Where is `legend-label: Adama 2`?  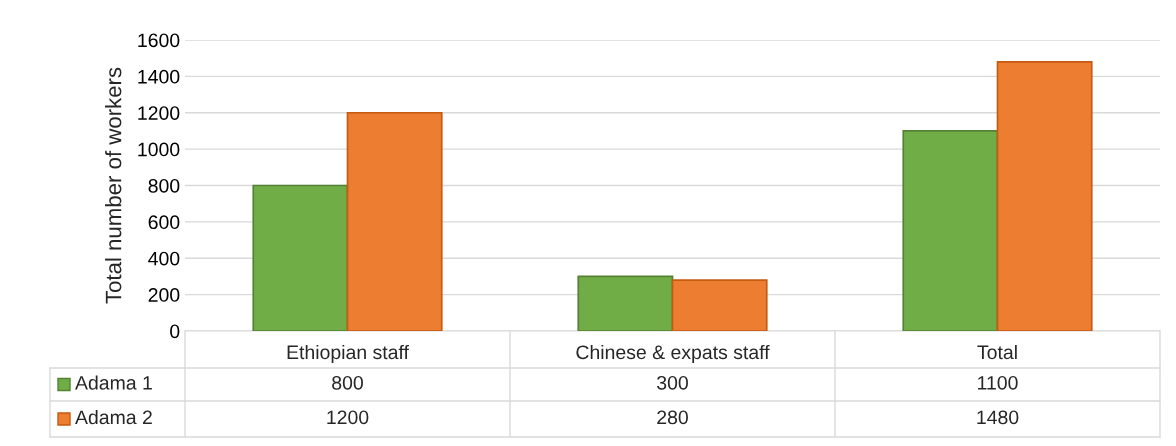
legend-label: Adama 2 is located at coordinates (113, 417).